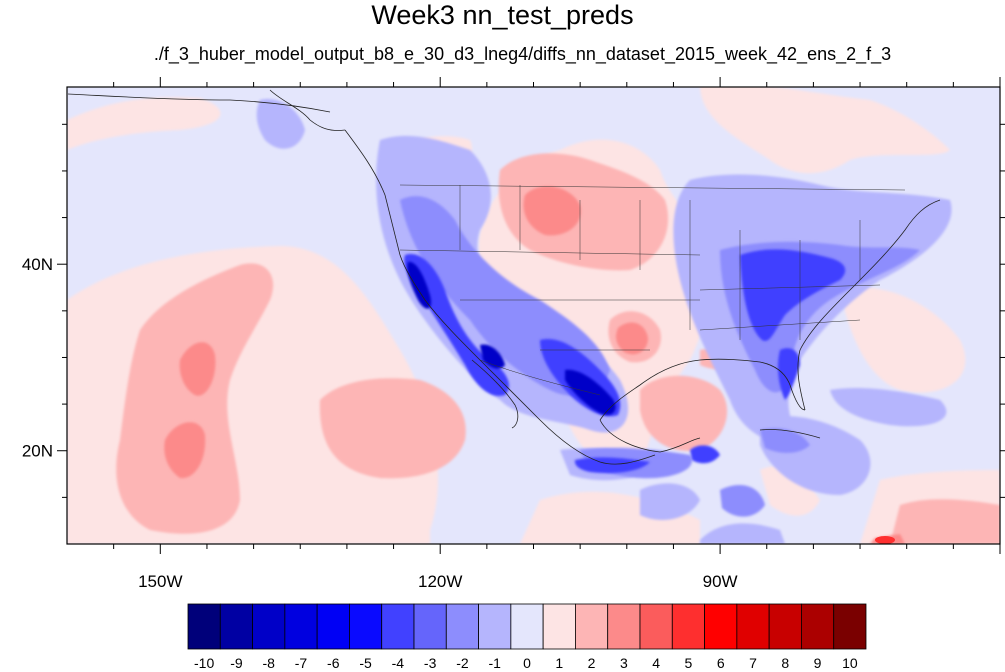 This screenshot has height=672, width=1005. What do you see at coordinates (494, 663) in the screenshot?
I see `colorbar-label: -1` at bounding box center [494, 663].